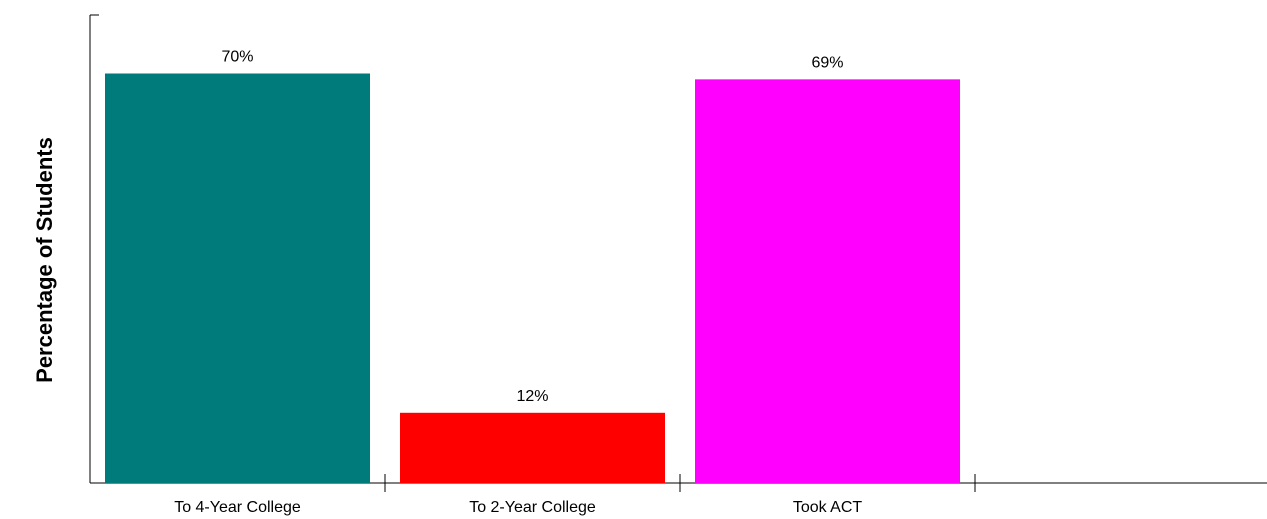  Describe the element at coordinates (237, 57) in the screenshot. I see `data-label-to-4-year-college: 70%` at that location.